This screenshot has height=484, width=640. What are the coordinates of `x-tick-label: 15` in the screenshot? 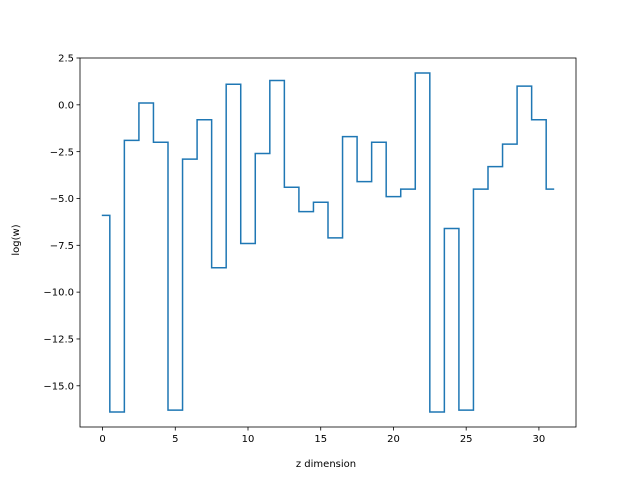 It's located at (320, 439).